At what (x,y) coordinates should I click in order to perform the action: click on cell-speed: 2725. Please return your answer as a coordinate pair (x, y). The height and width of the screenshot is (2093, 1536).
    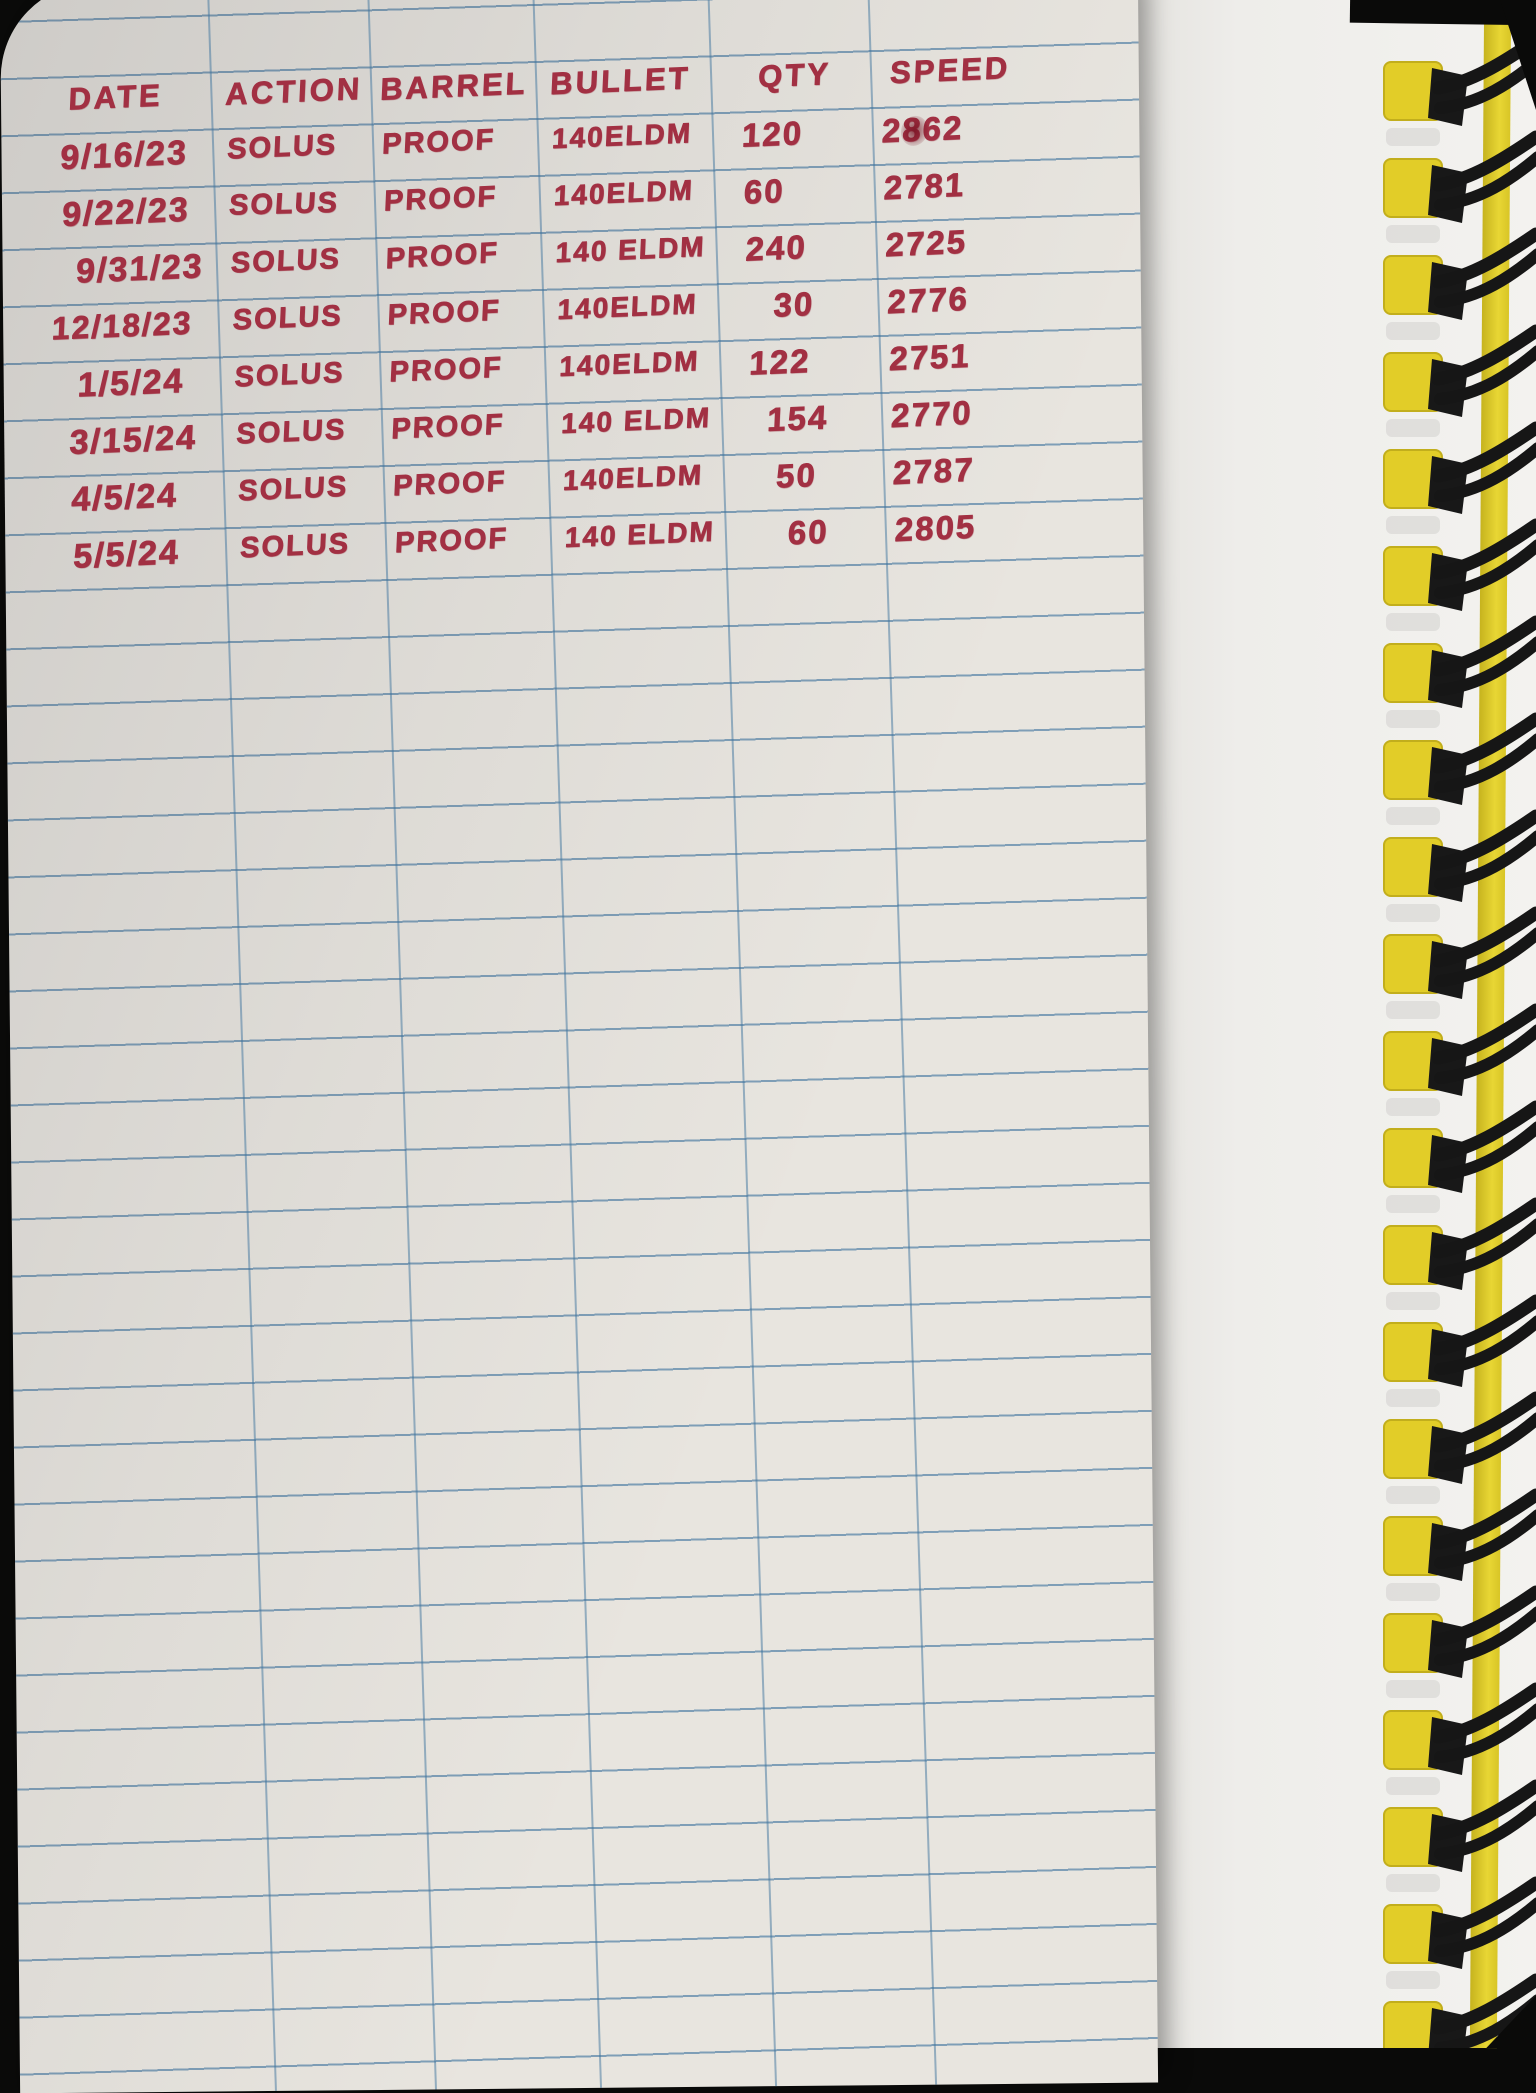
    Looking at the image, I should click on (926, 243).